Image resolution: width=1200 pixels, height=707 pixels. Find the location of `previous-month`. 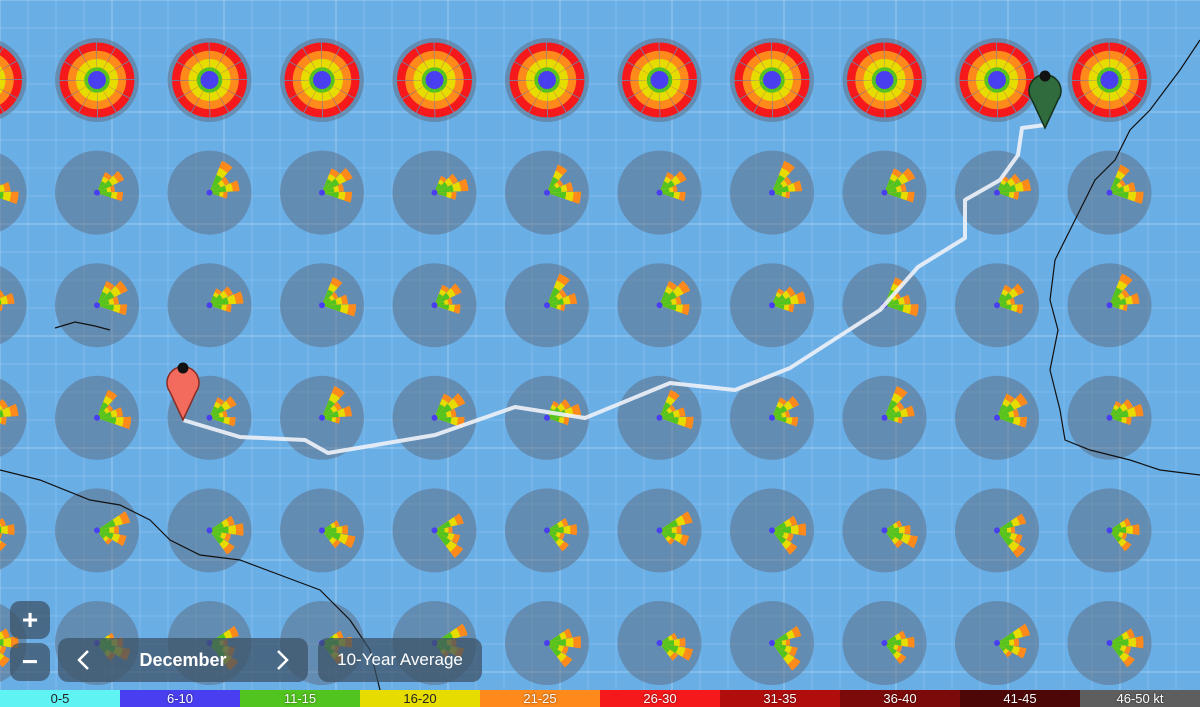

previous-month is located at coordinates (83, 660).